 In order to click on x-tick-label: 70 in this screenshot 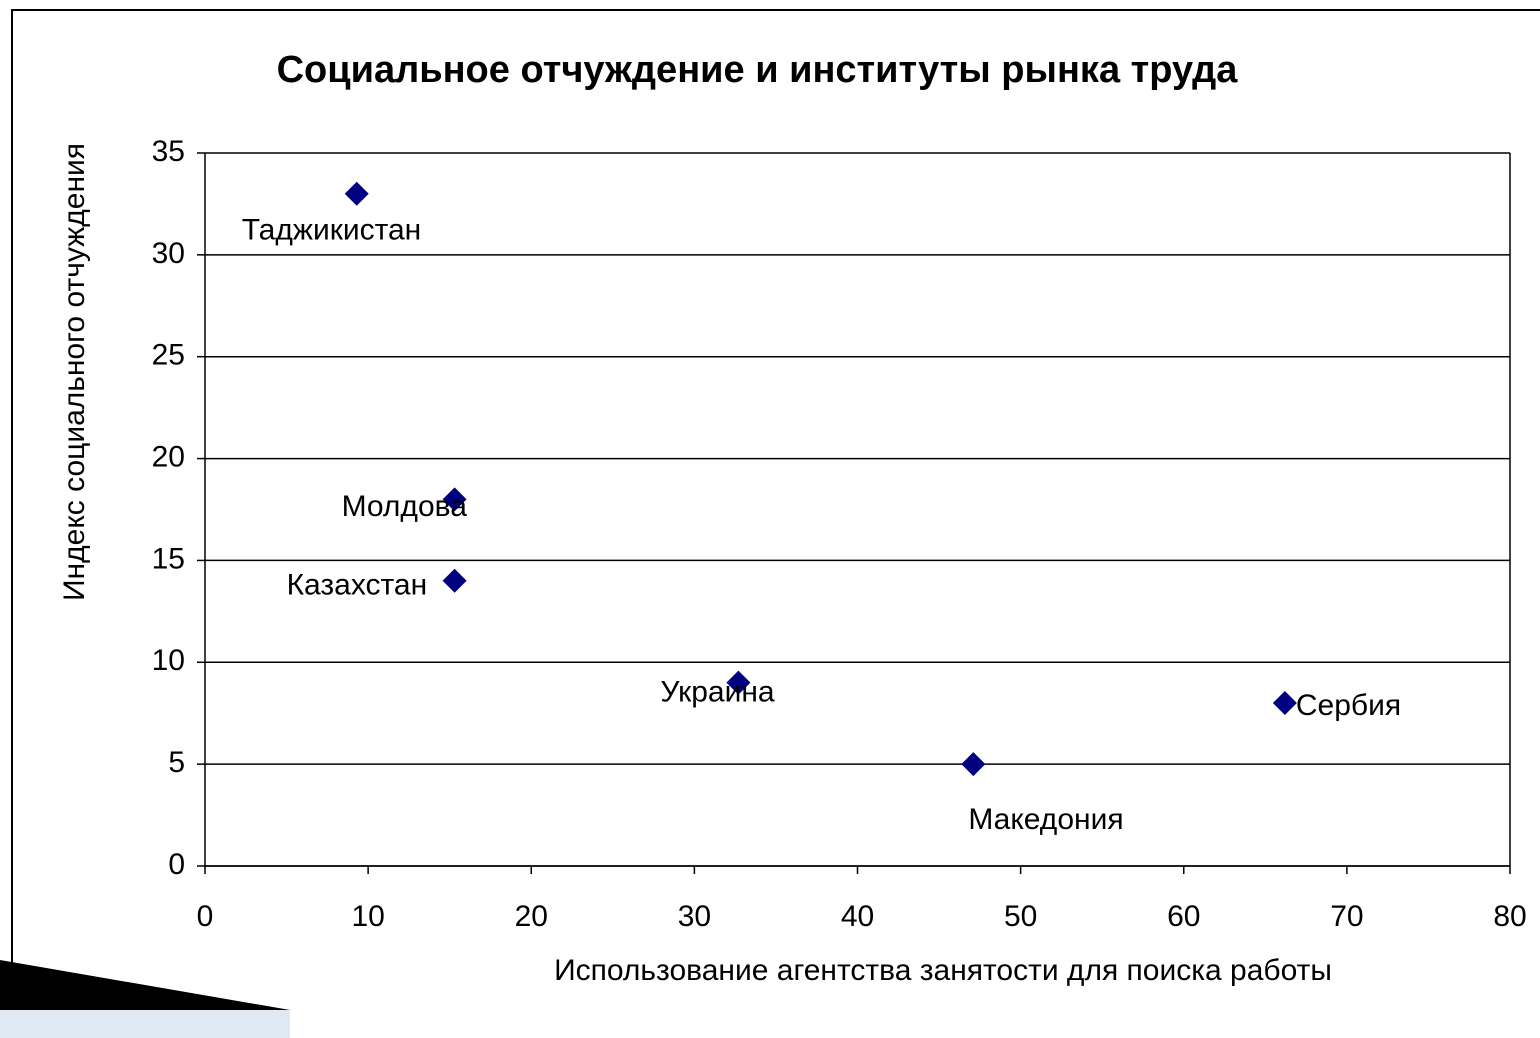, I will do `click(1346, 916)`.